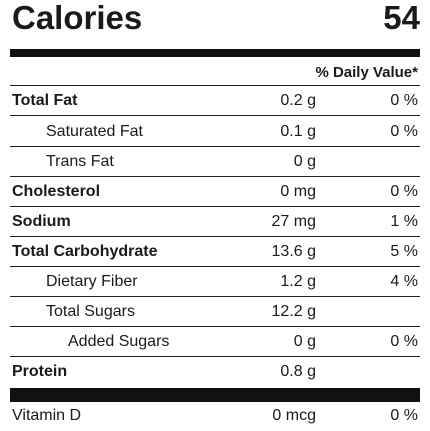 Image resolution: width=430 pixels, height=431 pixels. Describe the element at coordinates (47, 415) in the screenshot. I see `vitamin-name: Vitamin D` at that location.